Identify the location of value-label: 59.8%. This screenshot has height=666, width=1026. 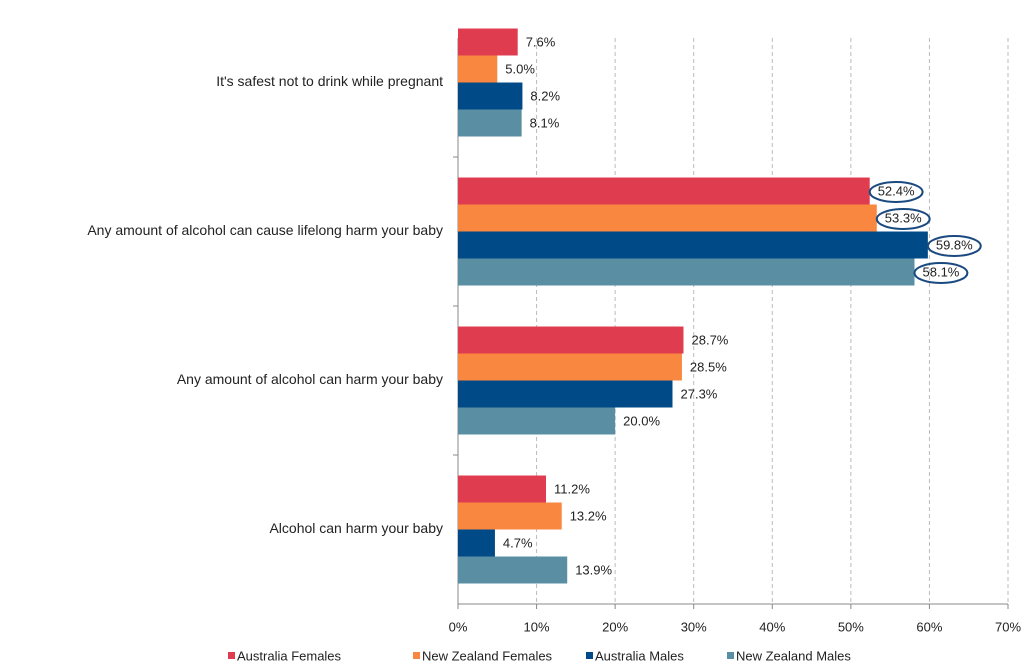
(954, 244).